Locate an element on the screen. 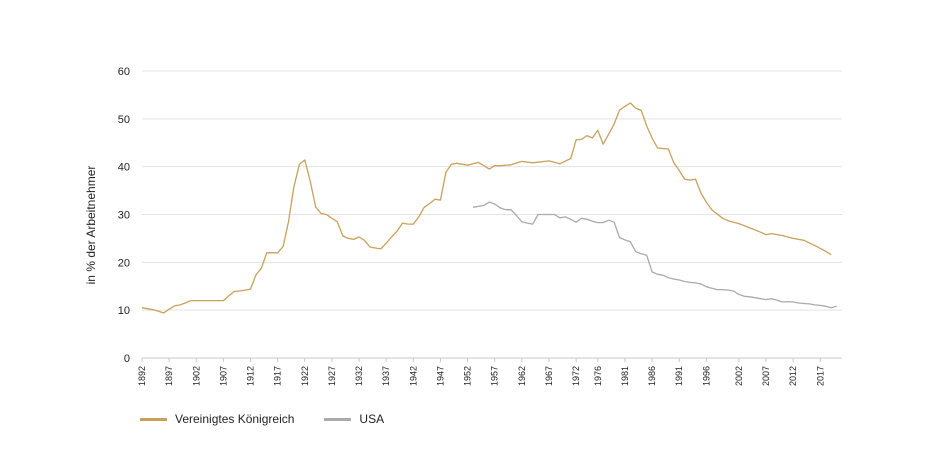  x-tick-label: 1922 is located at coordinates (305, 376).